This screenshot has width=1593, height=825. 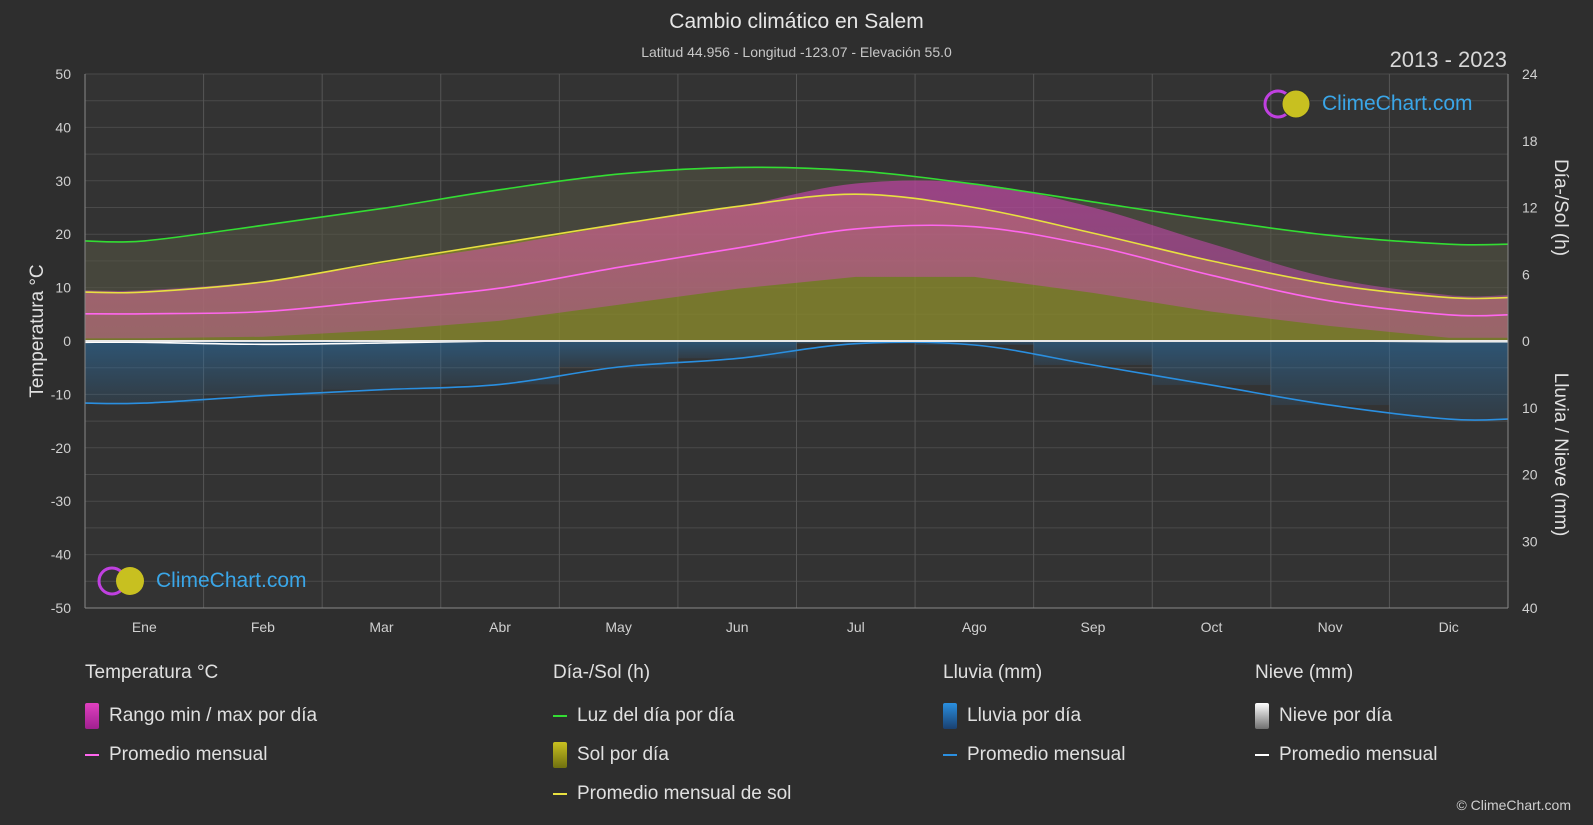 I want to click on legend-item-daylight: Luz del día por día, so click(x=672, y=715).